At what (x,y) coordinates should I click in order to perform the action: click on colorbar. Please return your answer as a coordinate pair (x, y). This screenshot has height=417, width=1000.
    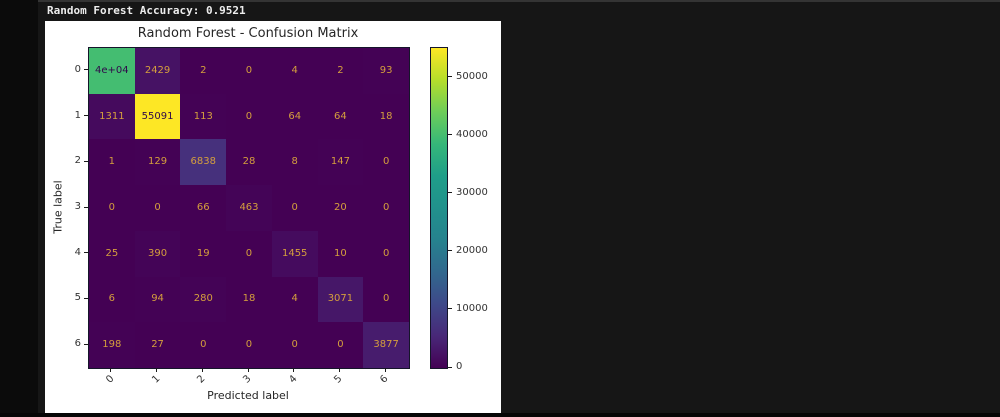
    Looking at the image, I should click on (439, 208).